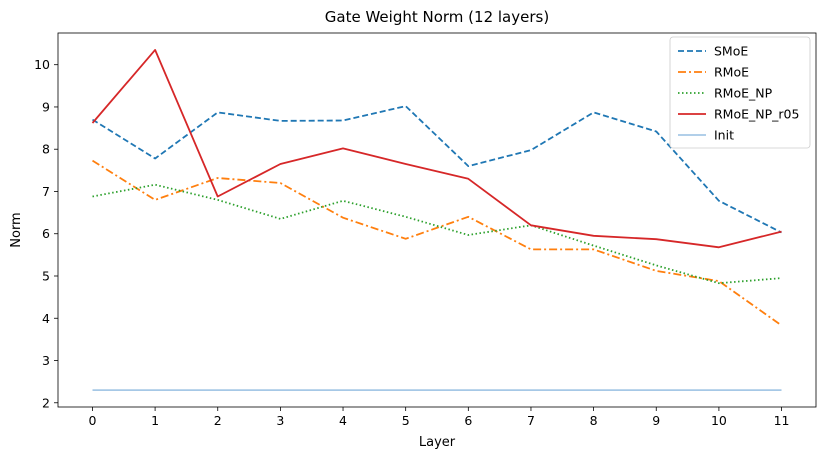  I want to click on x-tick-label: 10, so click(719, 420).